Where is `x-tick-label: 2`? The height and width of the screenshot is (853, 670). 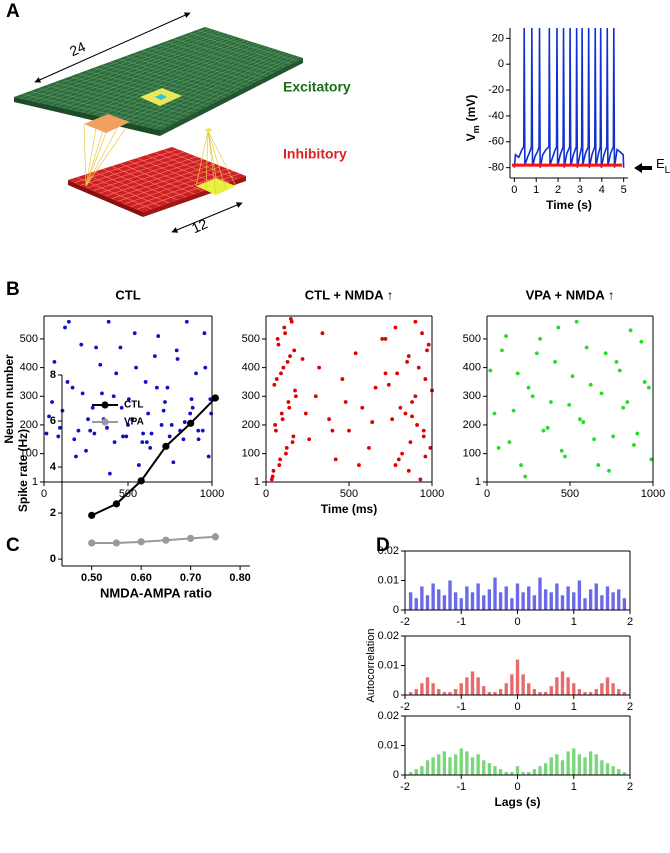 x-tick-label: 2 is located at coordinates (630, 622).